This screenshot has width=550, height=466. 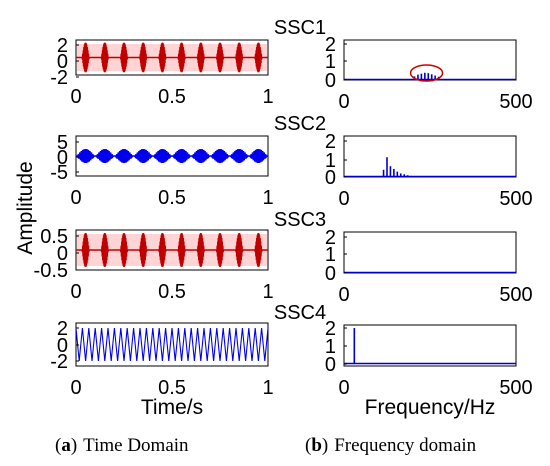 What do you see at coordinates (59, 173) in the screenshot?
I see `y-tick-label: -5` at bounding box center [59, 173].